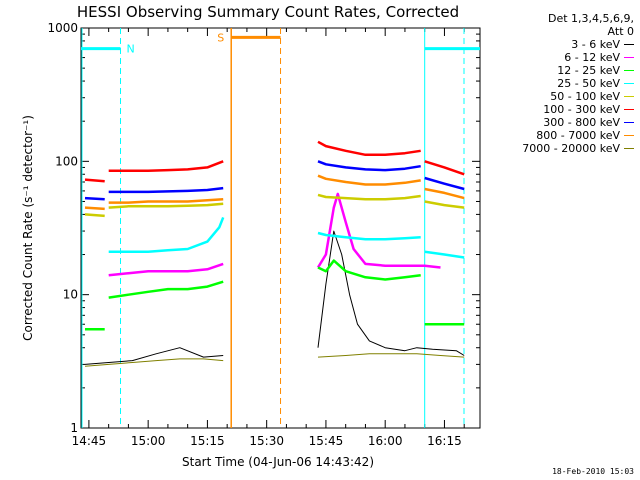  I want to click on legend-item-label: 7000 - 20000 keV, so click(571, 148).